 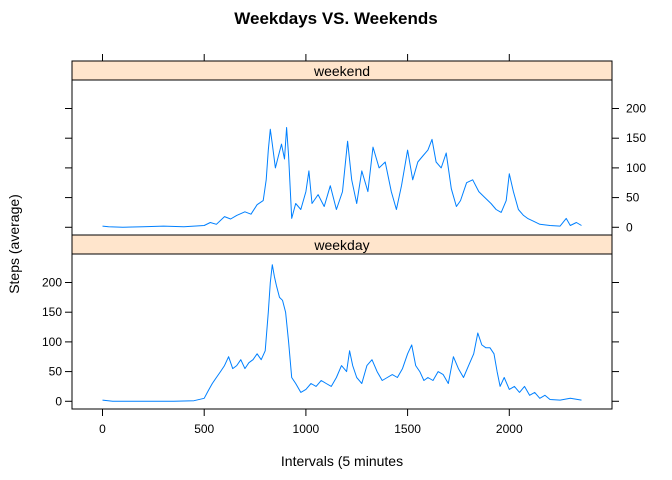 What do you see at coordinates (306, 429) in the screenshot?
I see `x-tick-label: 1000` at bounding box center [306, 429].